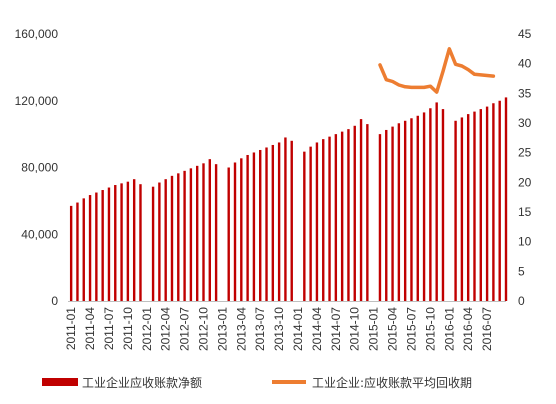 This screenshot has height=404, width=556. Describe the element at coordinates (525, 64) in the screenshot. I see `right-axis-tick-label: 40` at that location.